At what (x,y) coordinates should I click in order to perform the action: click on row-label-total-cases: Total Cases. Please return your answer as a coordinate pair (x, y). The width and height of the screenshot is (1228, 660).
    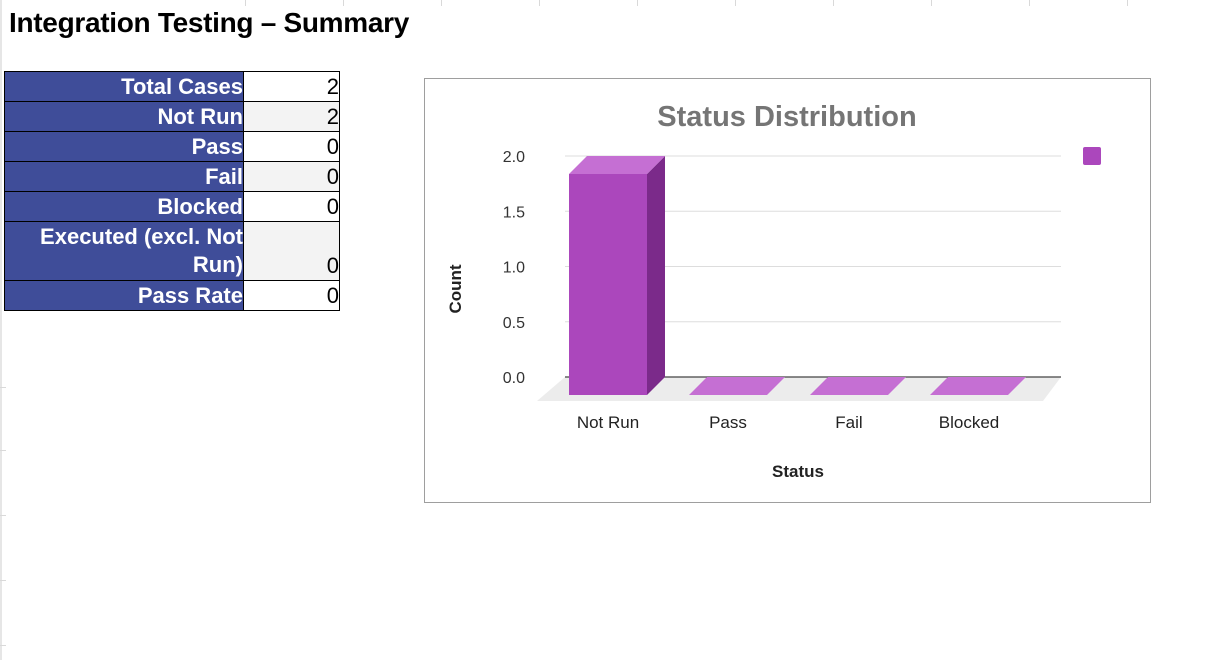
    Looking at the image, I should click on (124, 86).